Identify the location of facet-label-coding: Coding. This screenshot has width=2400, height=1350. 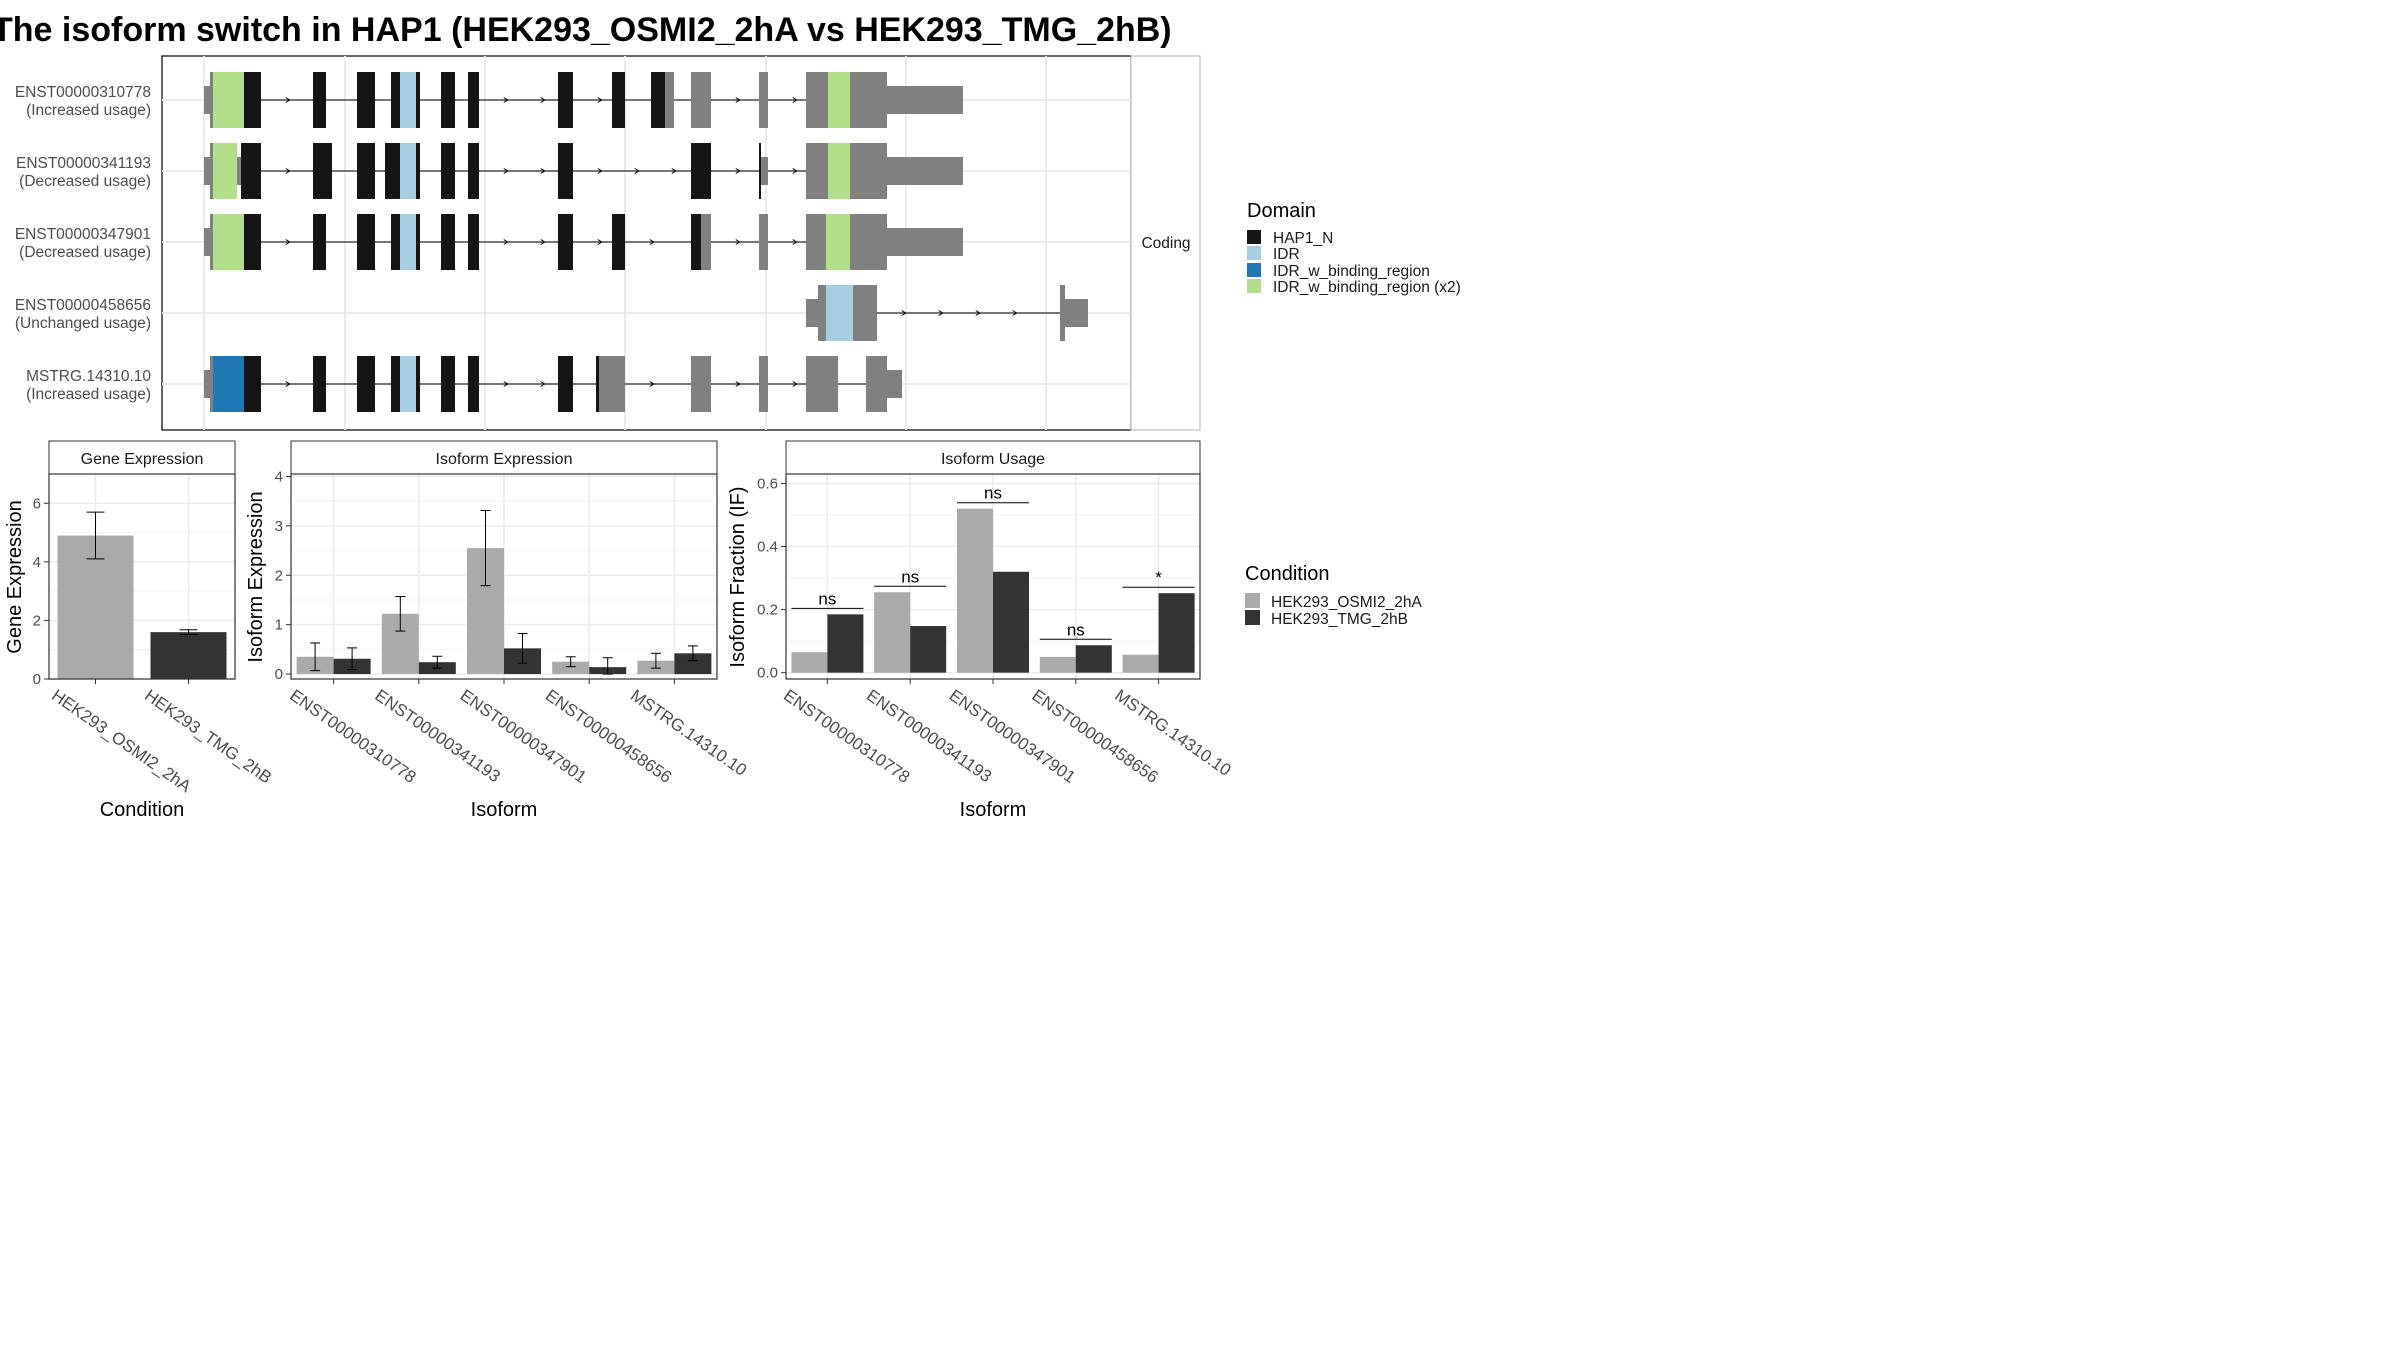
(1165, 243).